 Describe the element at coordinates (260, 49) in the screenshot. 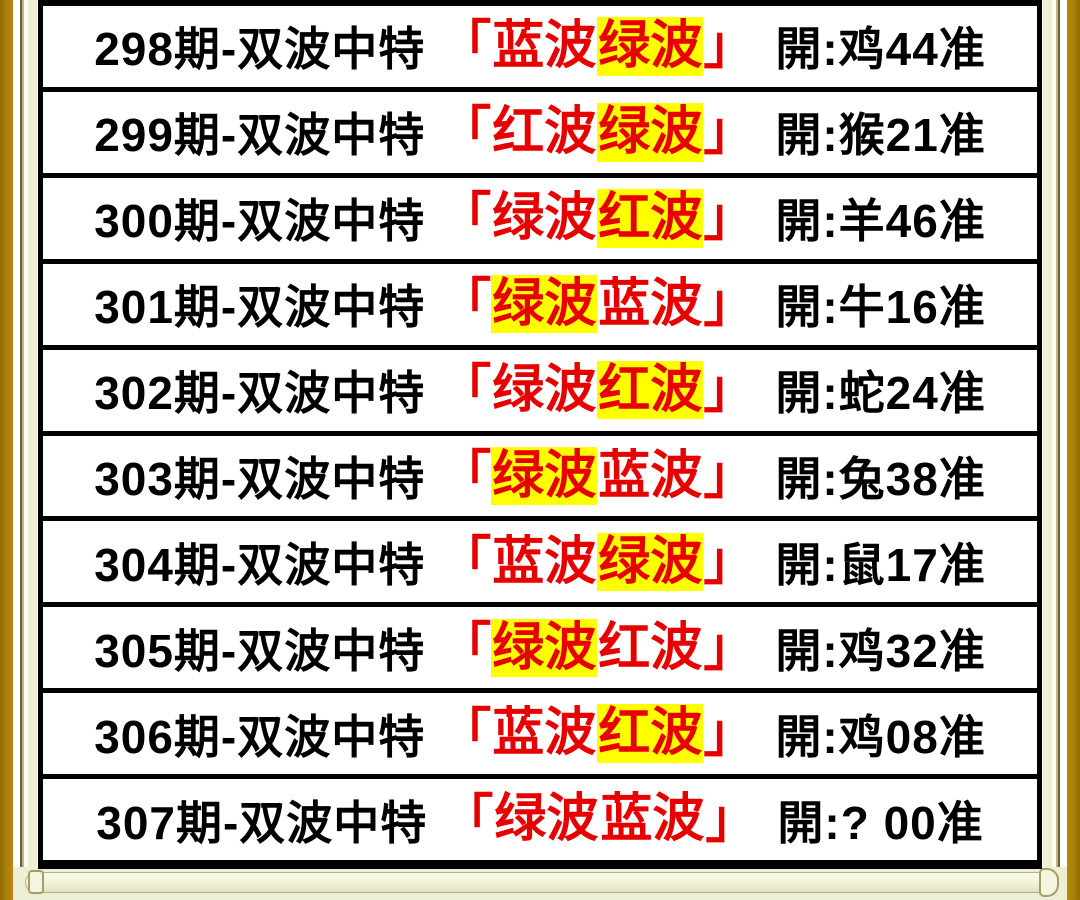

I see `period-label: 298期-双波中特` at that location.